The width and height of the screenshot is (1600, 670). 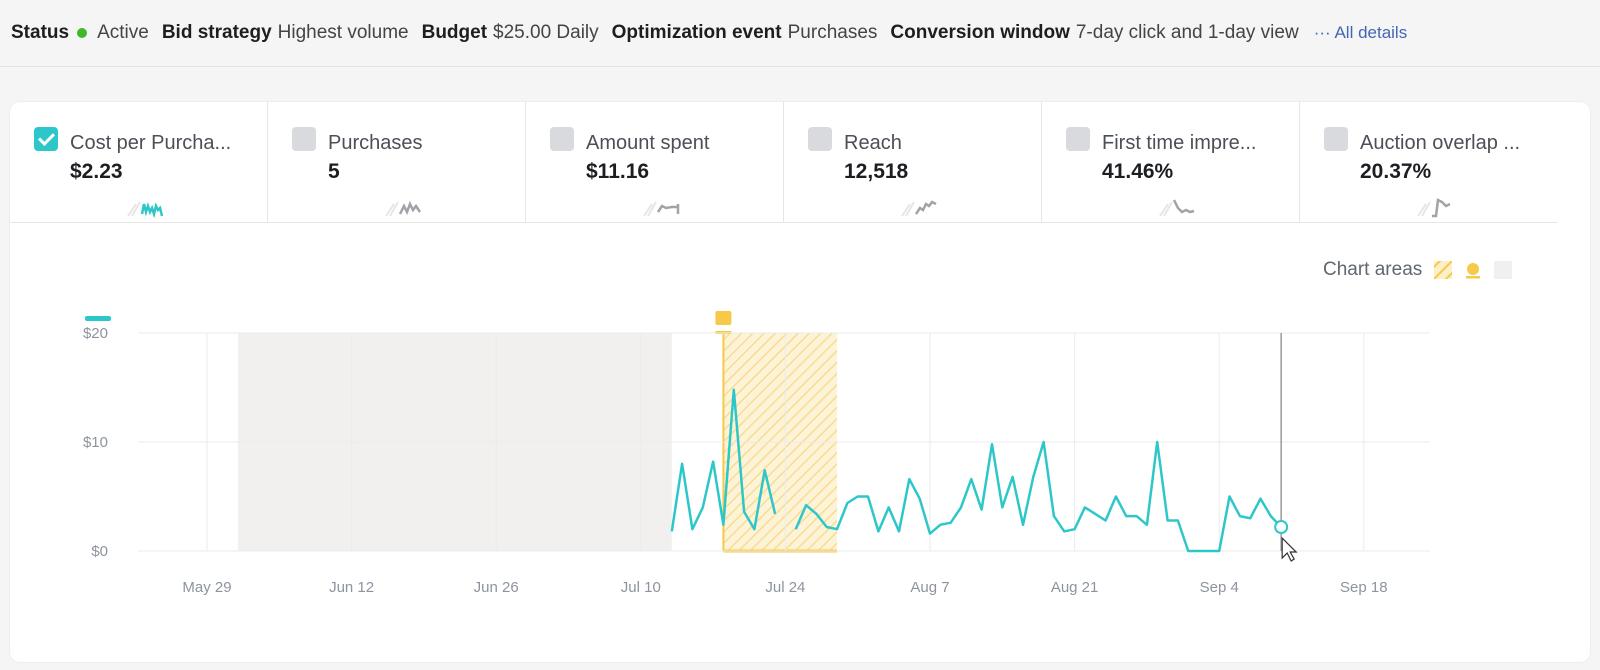 I want to click on chart-areas-label: Chart areas, so click(x=1373, y=269).